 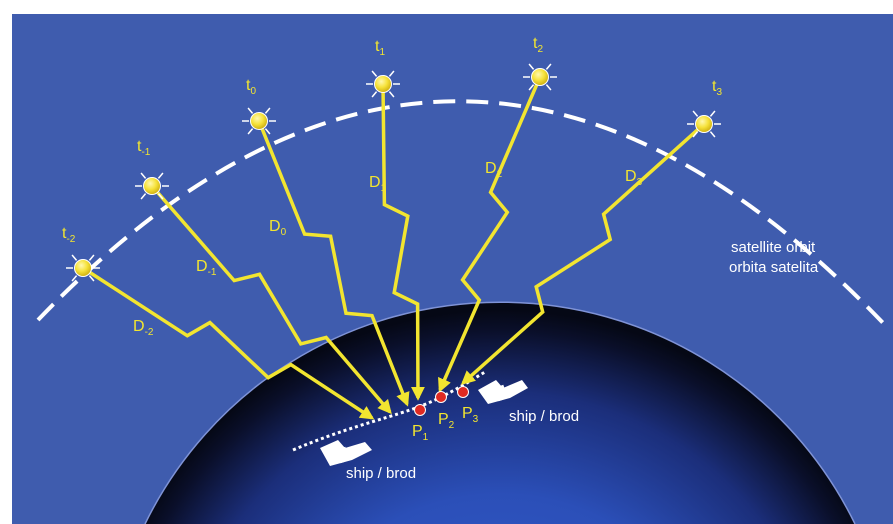 What do you see at coordinates (346, 453) in the screenshot?
I see `ship-icon-left` at bounding box center [346, 453].